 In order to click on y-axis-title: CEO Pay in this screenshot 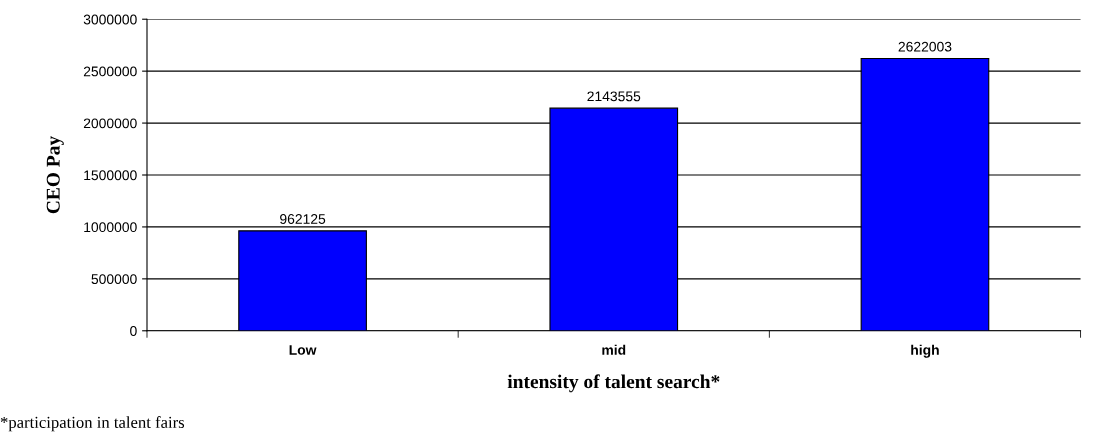, I will do `click(55, 175)`.